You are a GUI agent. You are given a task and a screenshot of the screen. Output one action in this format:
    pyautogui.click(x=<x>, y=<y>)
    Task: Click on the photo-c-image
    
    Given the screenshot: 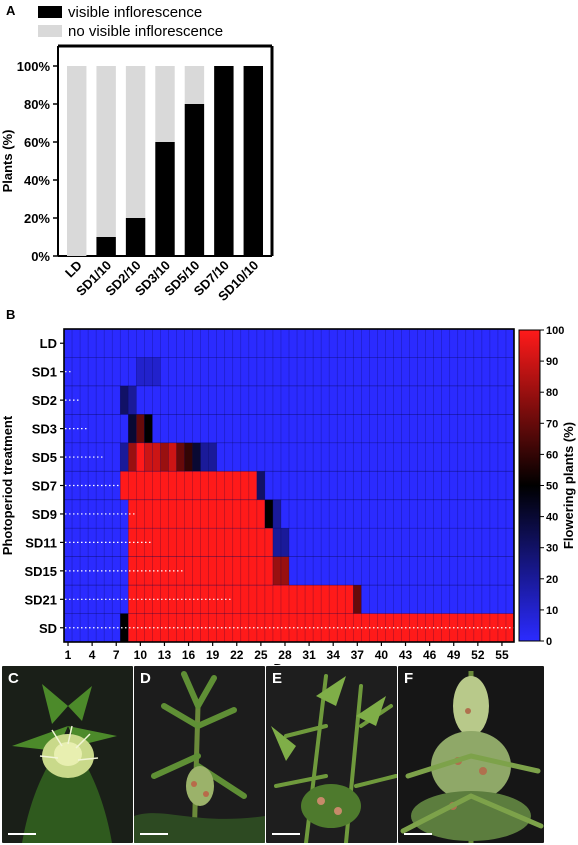 What is the action you would take?
    pyautogui.click(x=67, y=754)
    